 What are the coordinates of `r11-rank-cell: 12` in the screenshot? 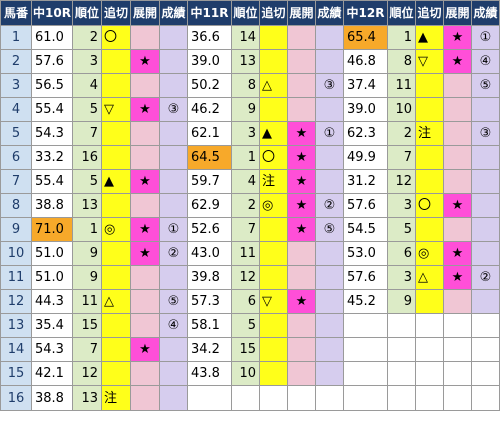 It's located at (245, 277).